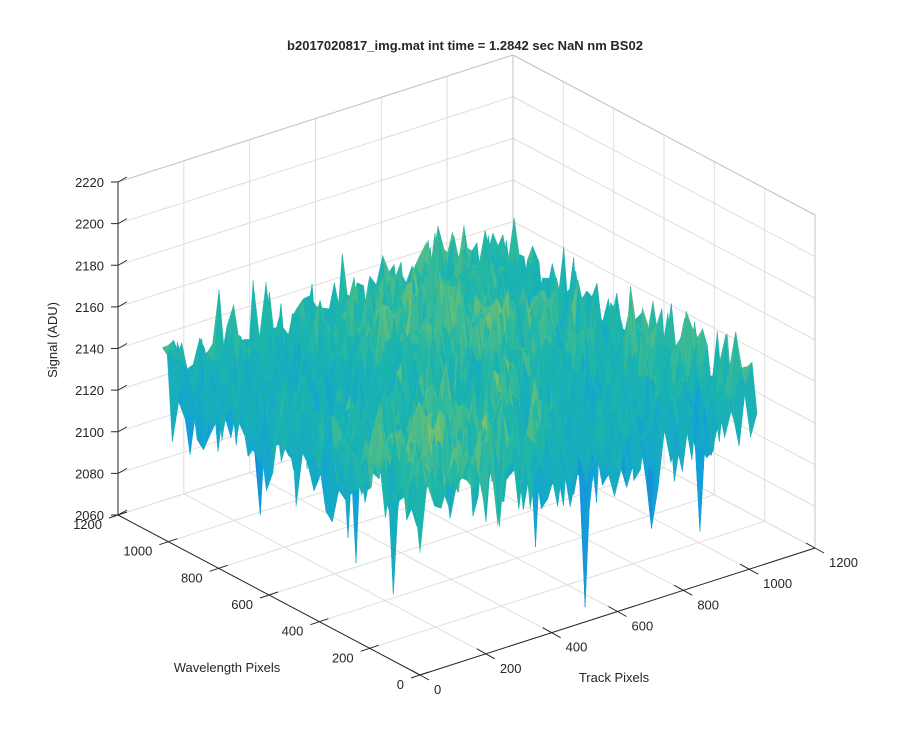  Describe the element at coordinates (137, 551) in the screenshot. I see `y-tick-label: 1000` at that location.